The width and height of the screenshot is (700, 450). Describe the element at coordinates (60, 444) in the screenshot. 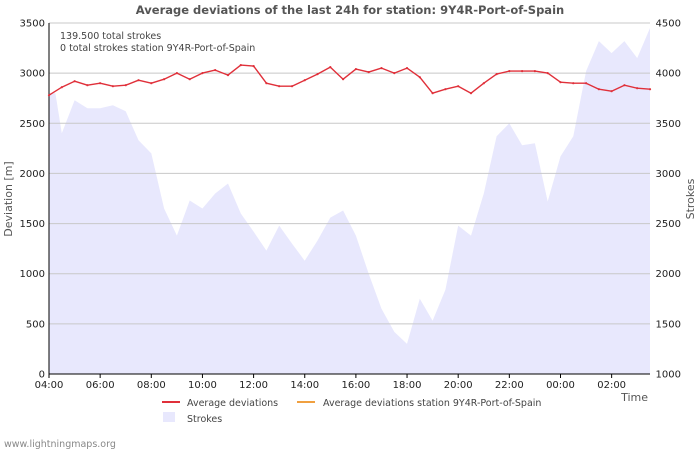

I see `credit-text: www.lightningmaps.org` at that location.